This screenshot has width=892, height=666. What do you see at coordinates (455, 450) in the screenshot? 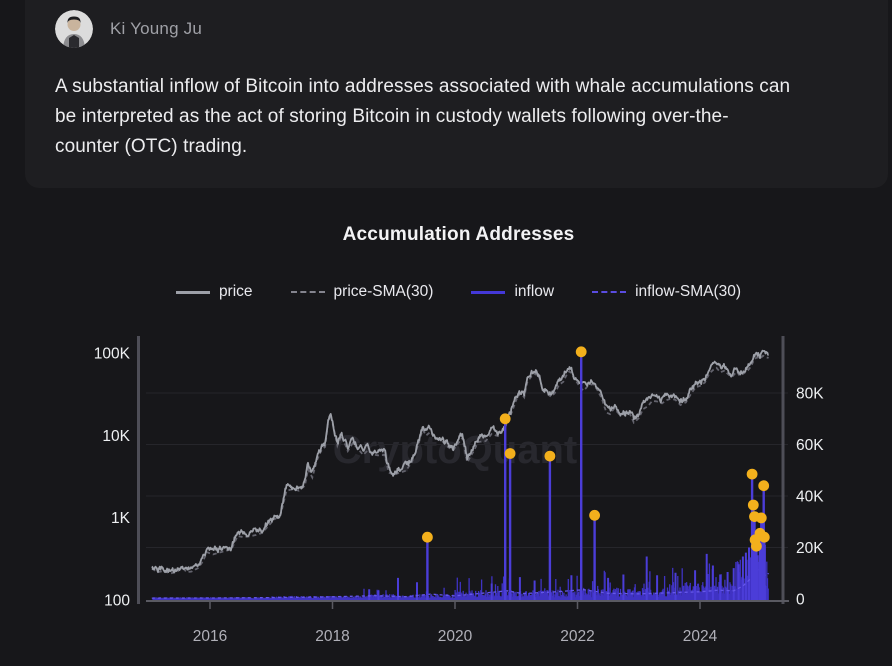
I see `watermark: CryptoQuant` at bounding box center [455, 450].